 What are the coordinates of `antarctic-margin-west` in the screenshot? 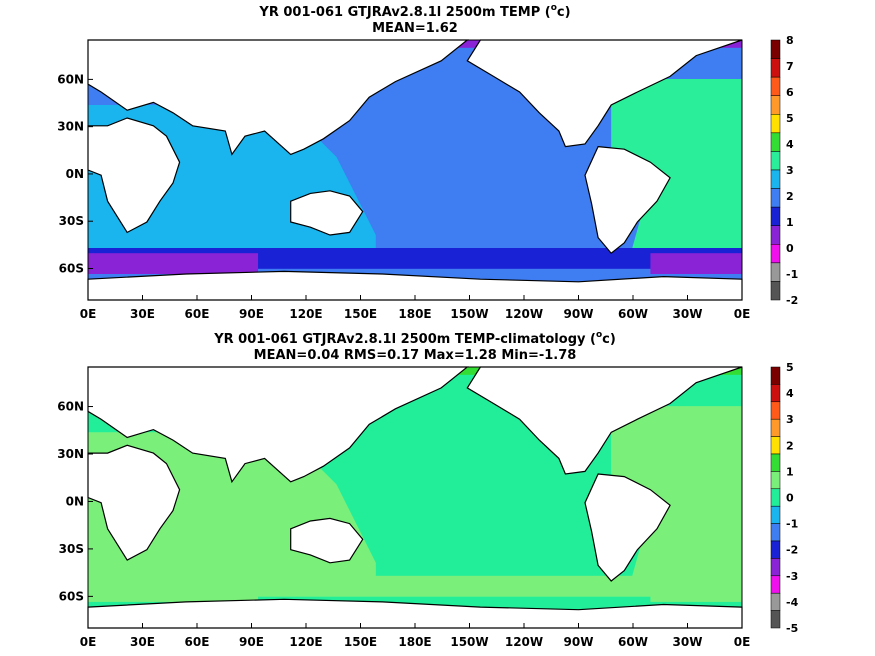 It's located at (173, 263).